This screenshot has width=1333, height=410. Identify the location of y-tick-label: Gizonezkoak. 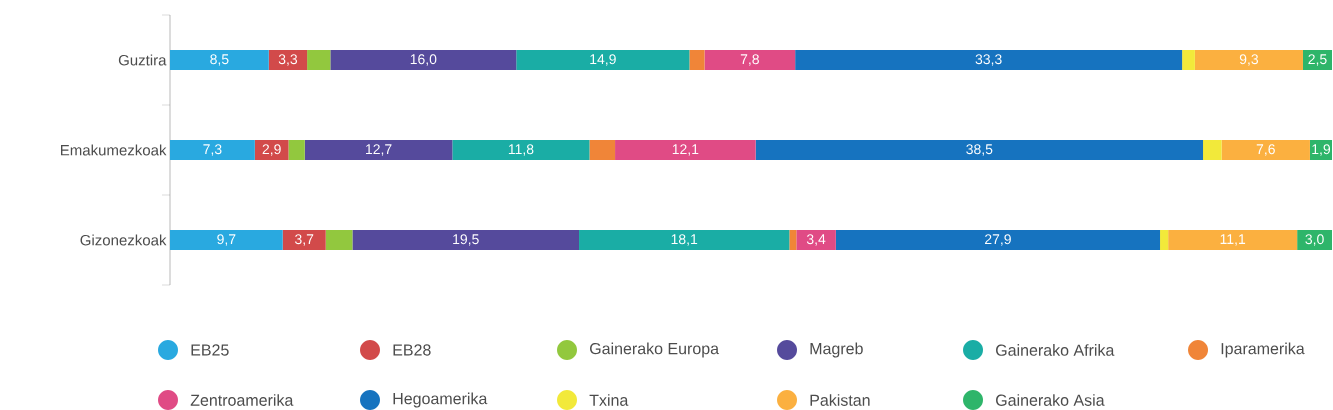
(123, 240).